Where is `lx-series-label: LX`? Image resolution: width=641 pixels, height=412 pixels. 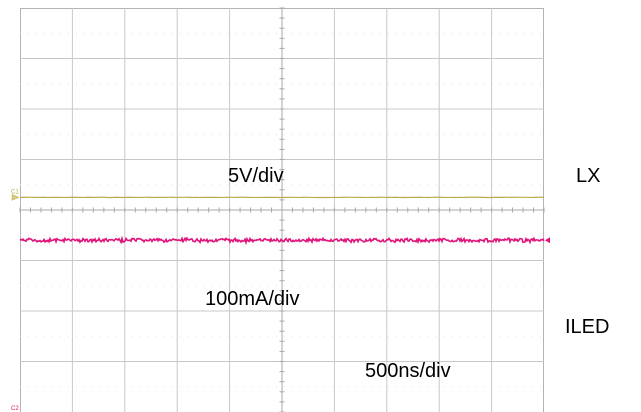
lx-series-label: LX is located at coordinates (588, 176).